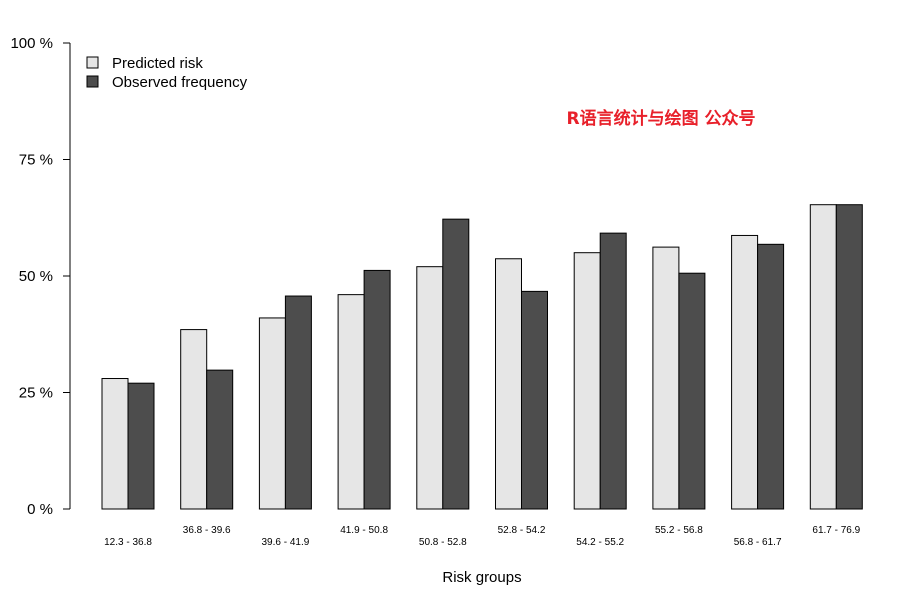 This screenshot has height=601, width=898. What do you see at coordinates (443, 542) in the screenshot?
I see `x-category-label: 50.8 - 52.8` at bounding box center [443, 542].